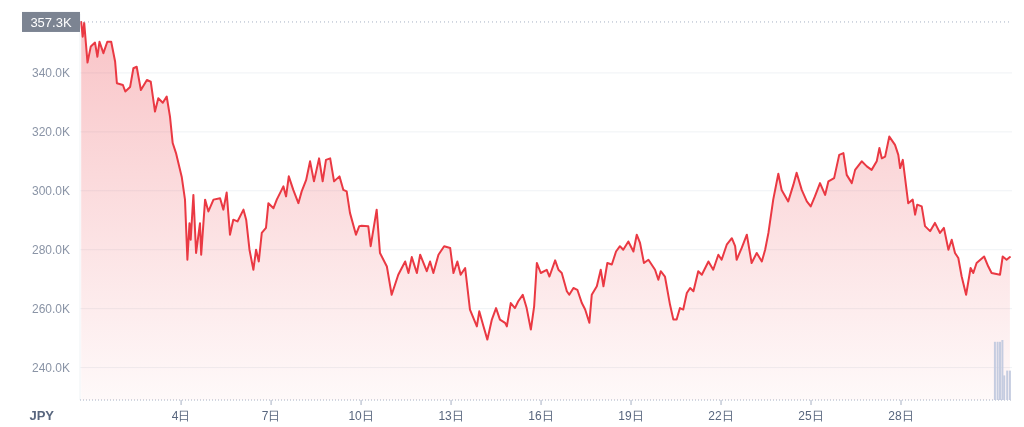  Describe the element at coordinates (50, 249) in the screenshot. I see `y-tick-label: 280.0K` at that location.